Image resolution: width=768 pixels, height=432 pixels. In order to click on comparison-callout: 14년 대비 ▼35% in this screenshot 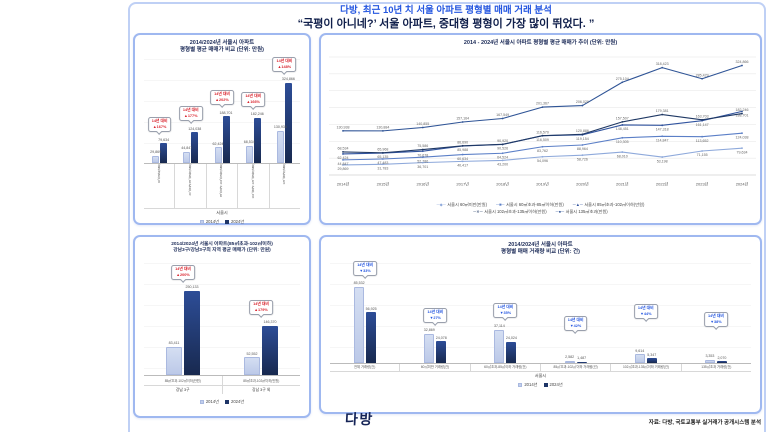, I will do `click(505, 311)`.